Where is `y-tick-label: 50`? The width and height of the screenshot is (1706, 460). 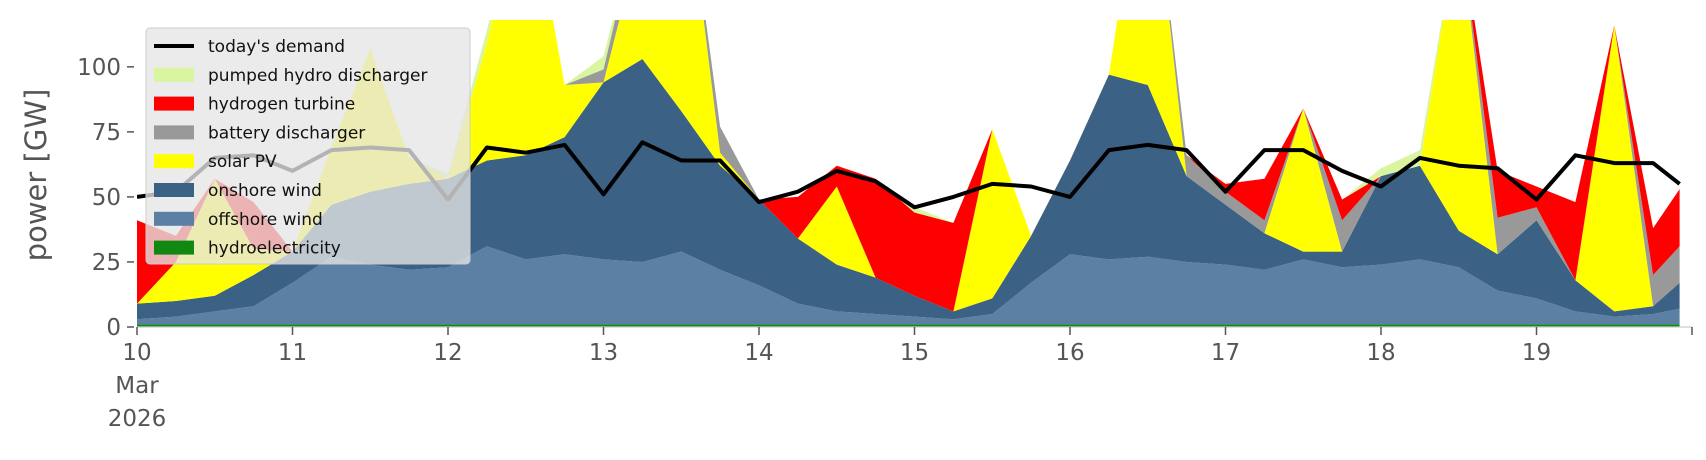 y-tick-label: 50 is located at coordinates (106, 198).